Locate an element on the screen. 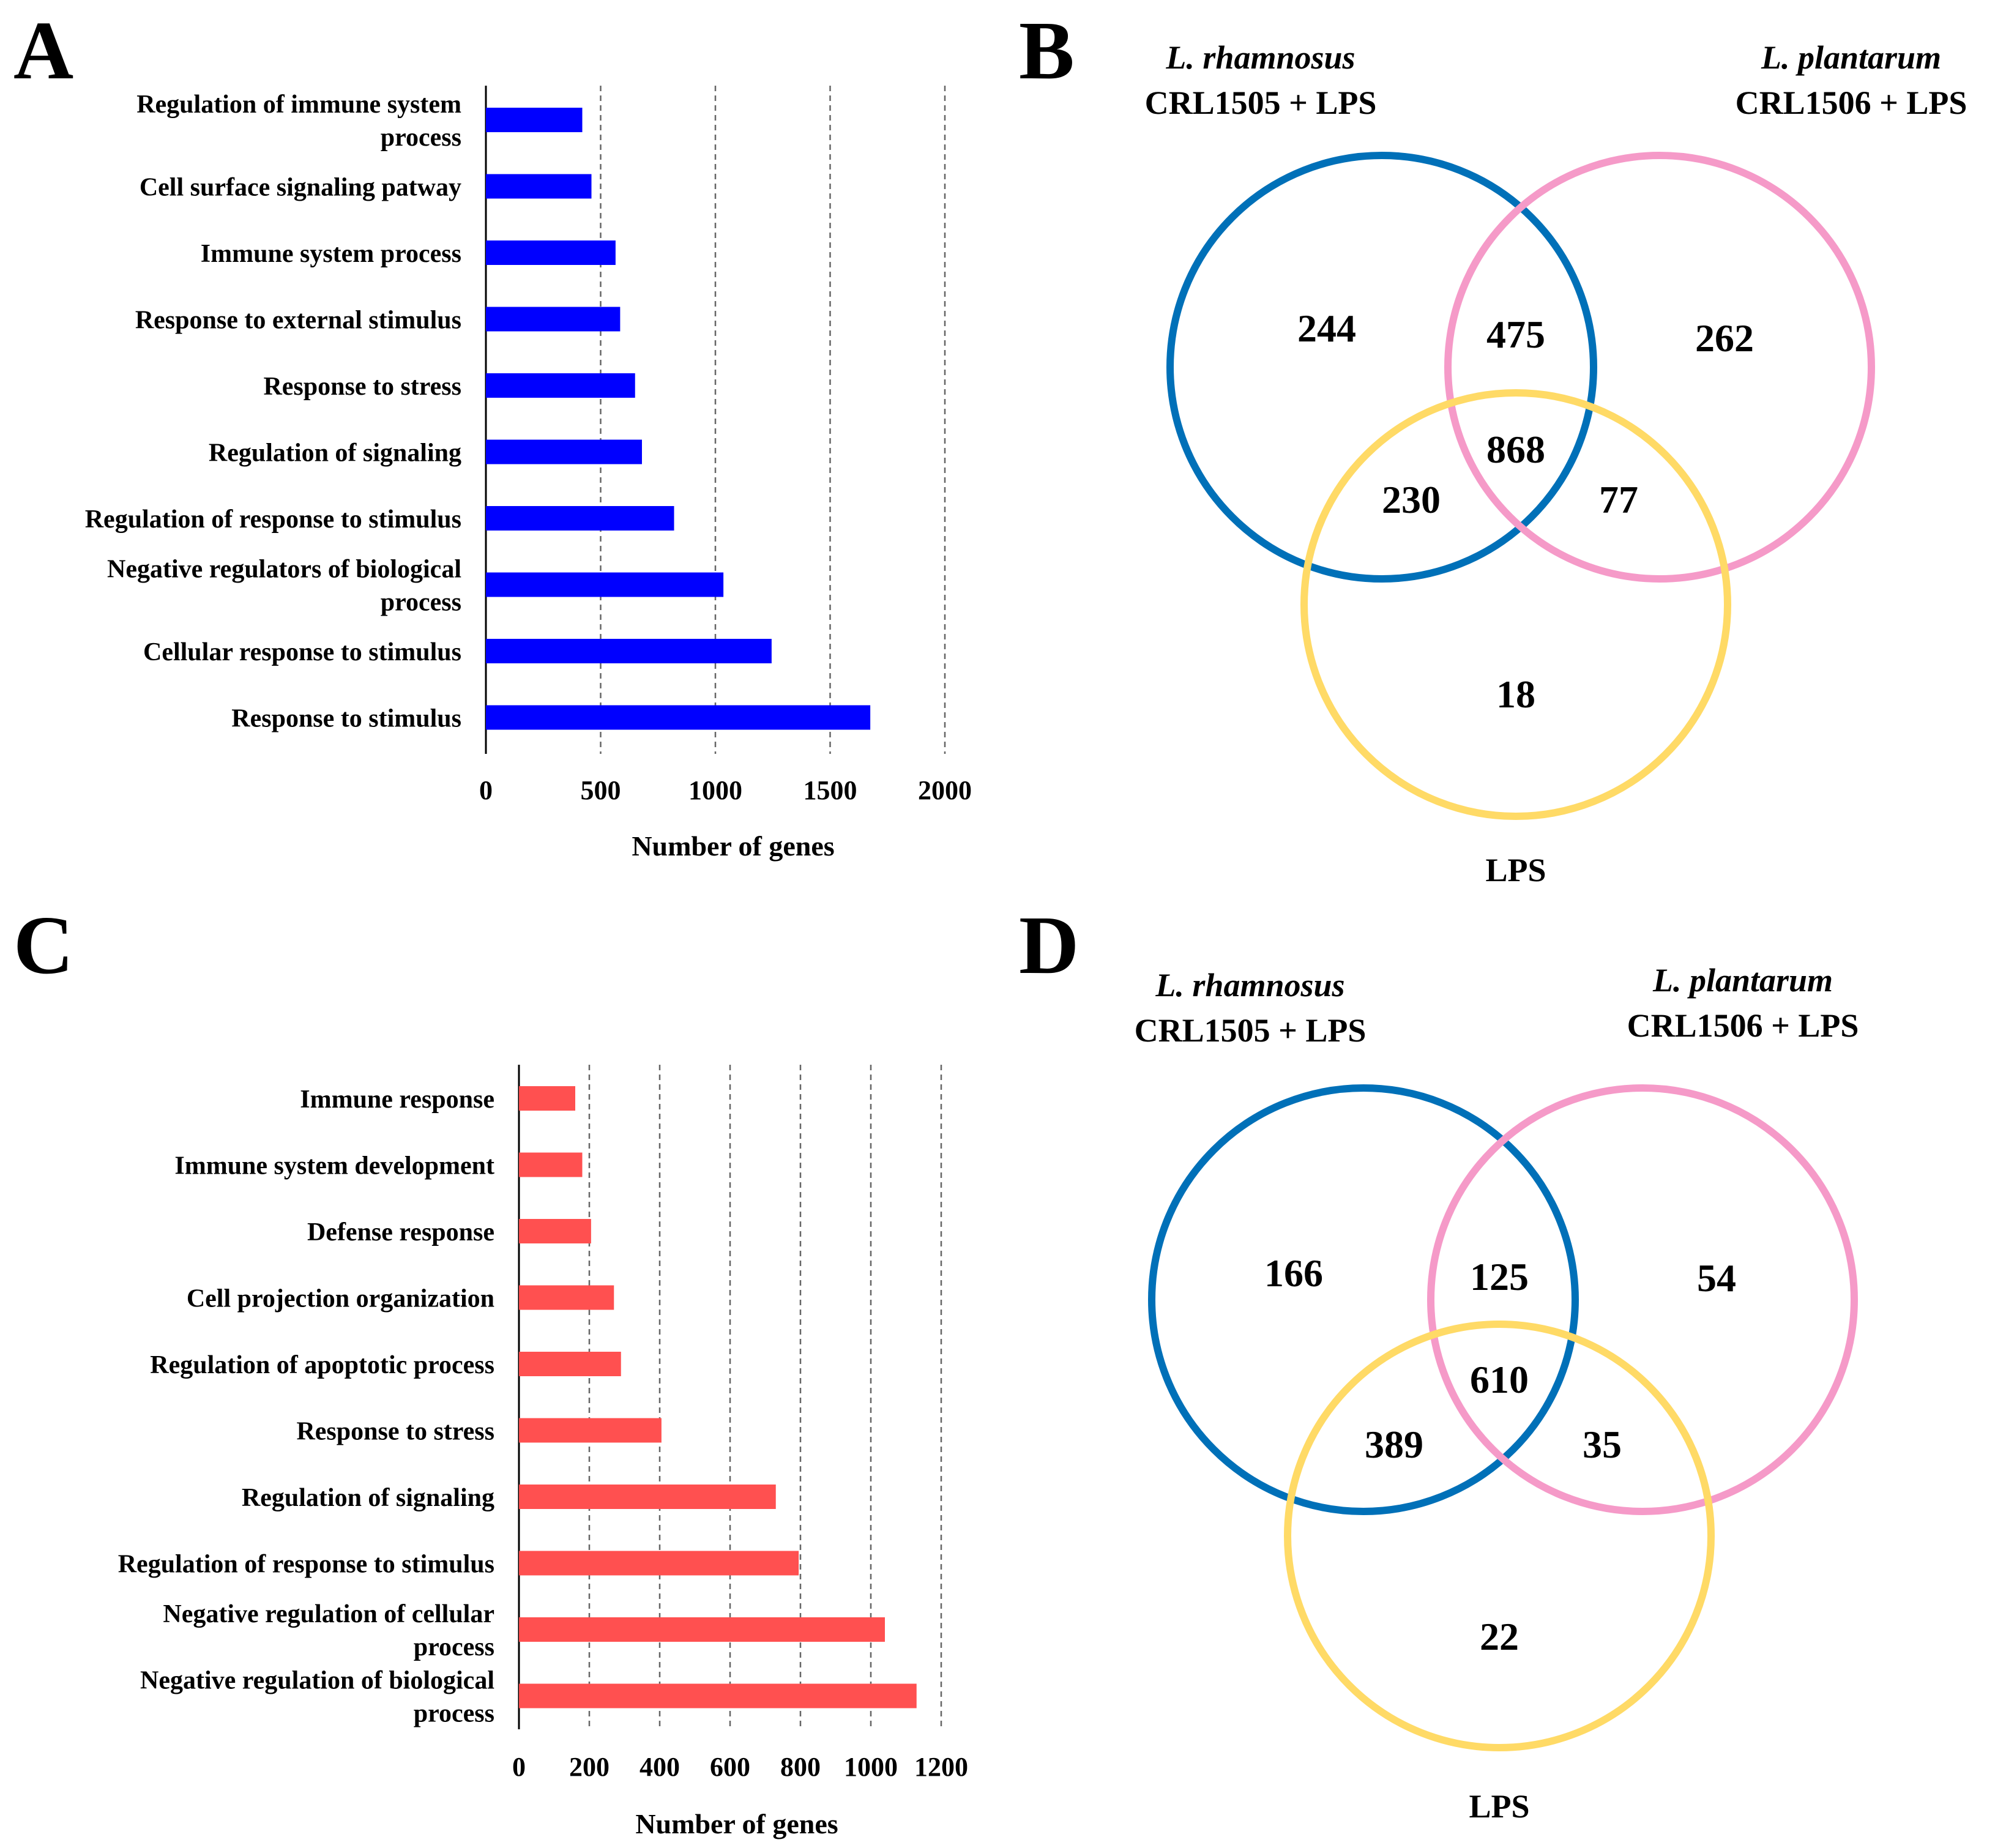 Image resolution: width=1995 pixels, height=1848 pixels. category-label-a-0-line1: process is located at coordinates (421, 138).